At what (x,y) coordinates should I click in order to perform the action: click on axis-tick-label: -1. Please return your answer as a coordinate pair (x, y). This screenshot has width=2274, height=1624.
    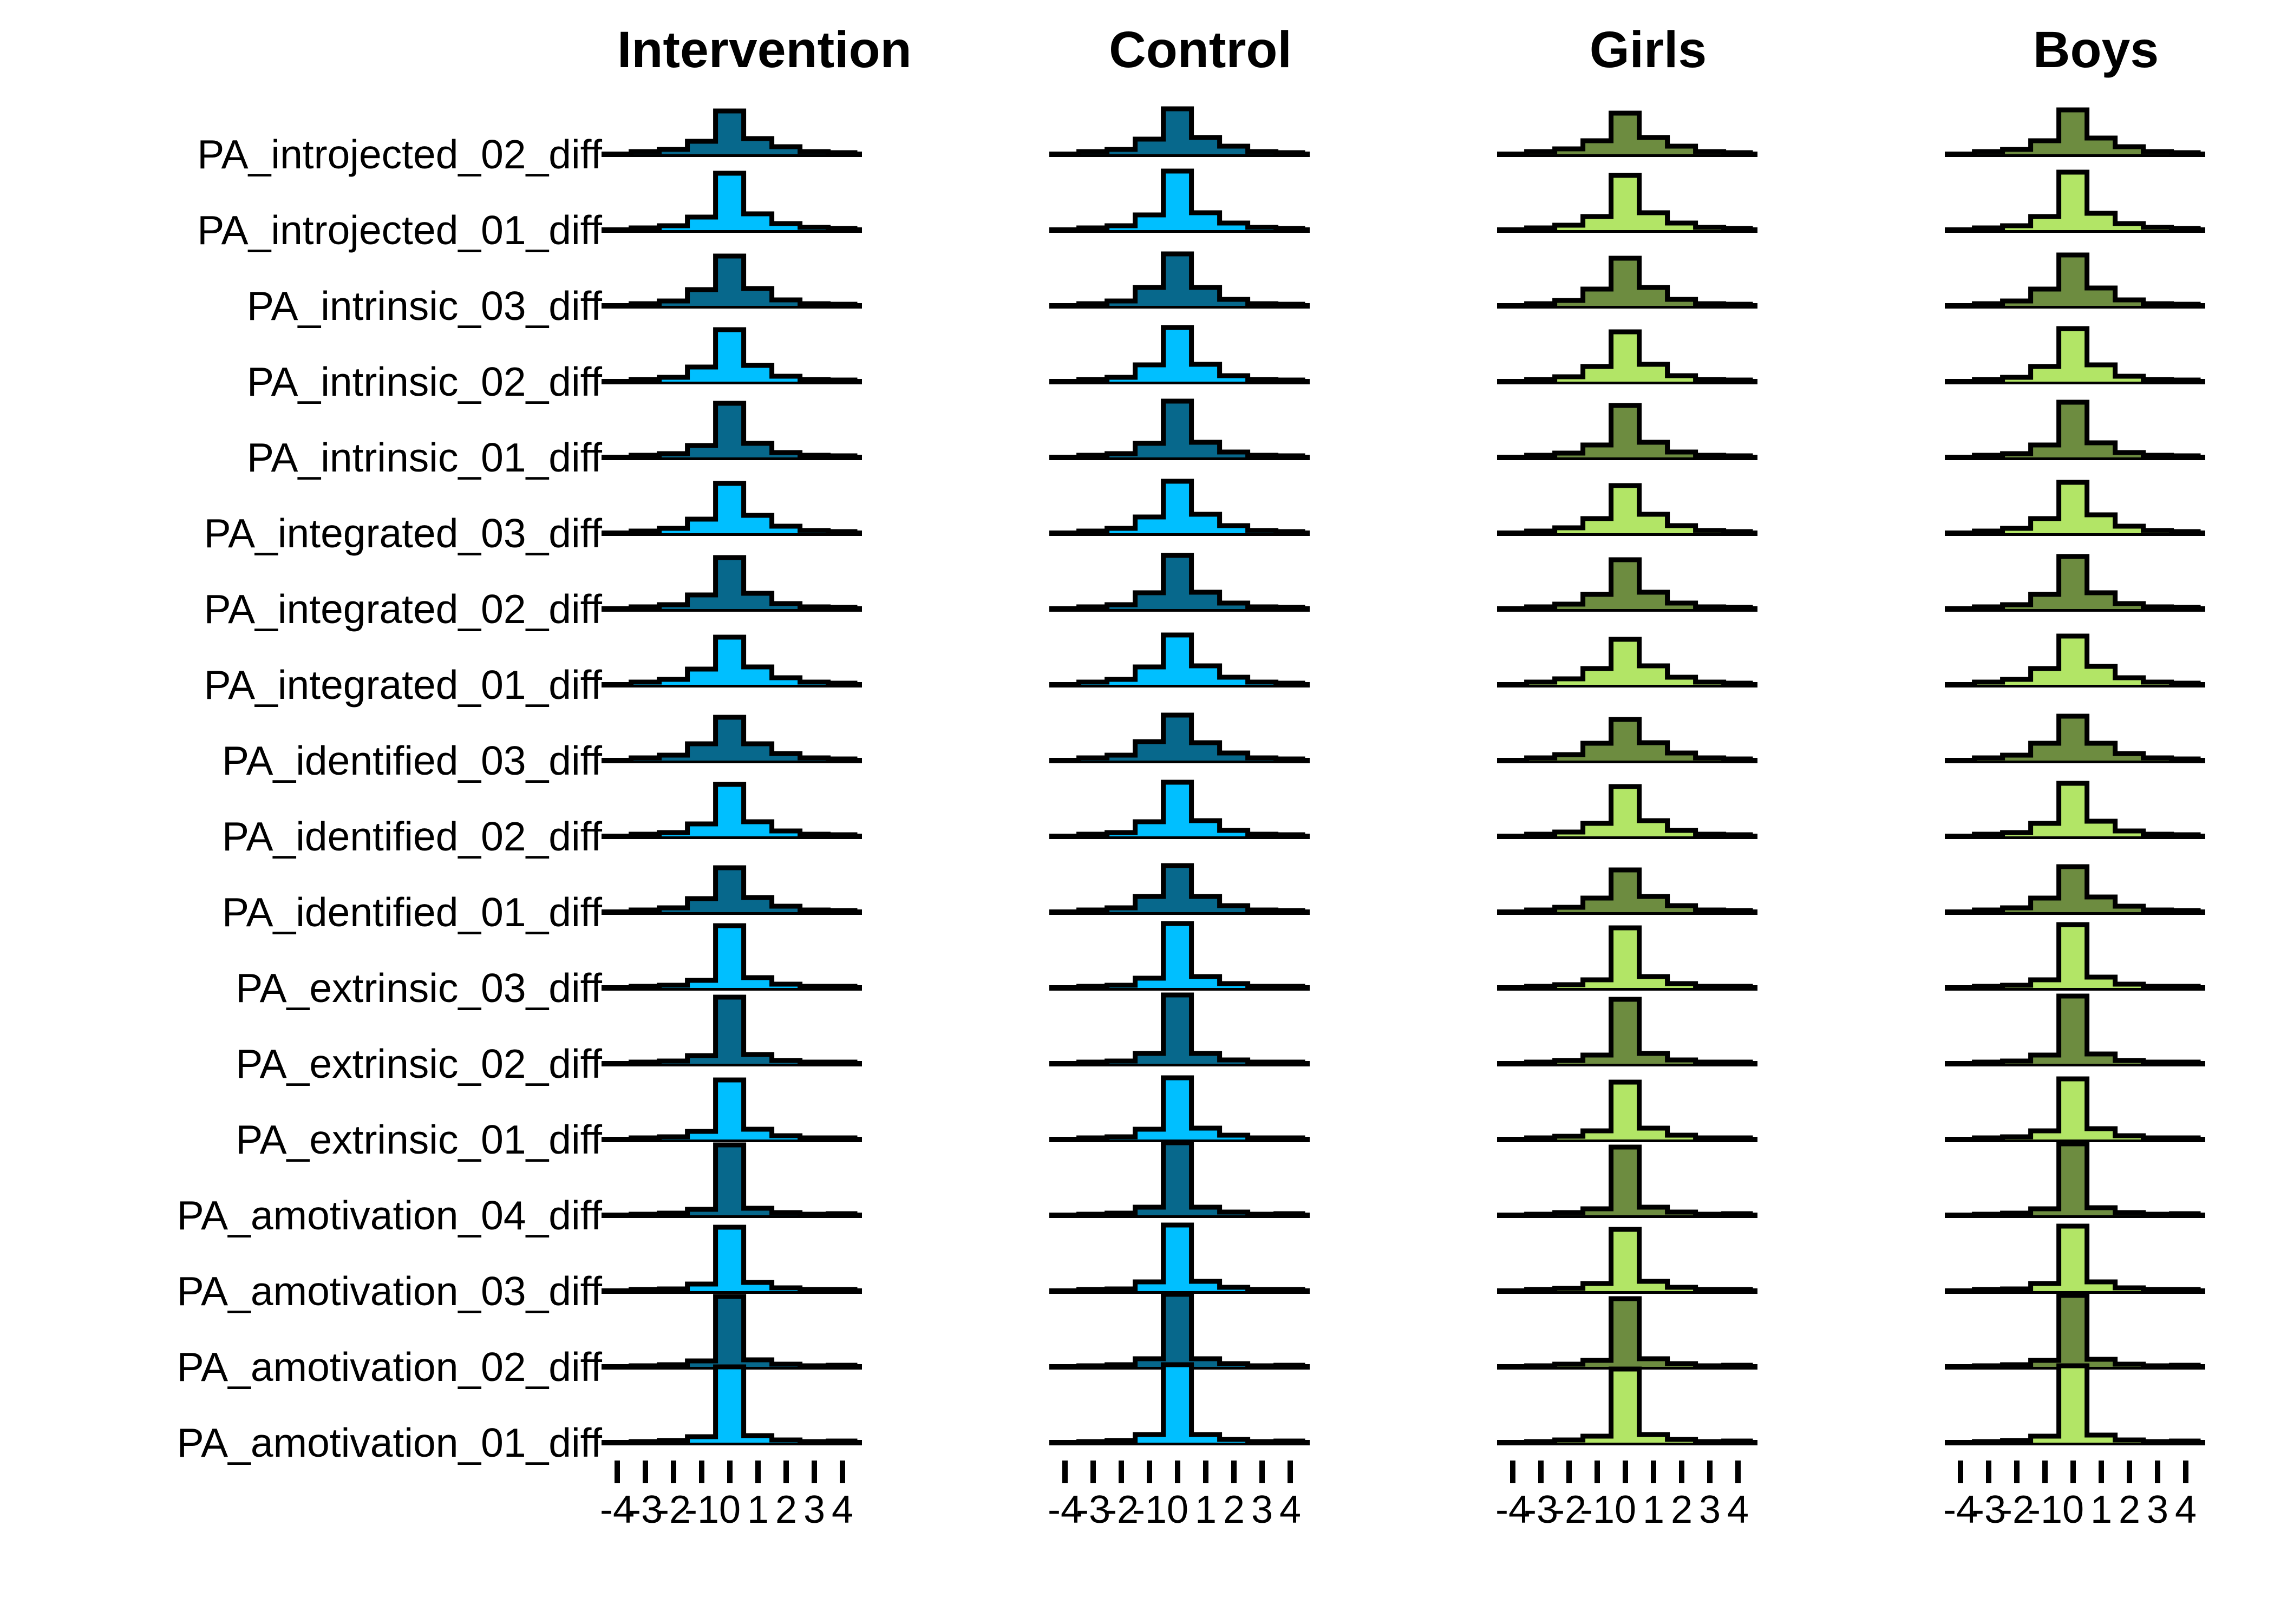
    Looking at the image, I should click on (1150, 1509).